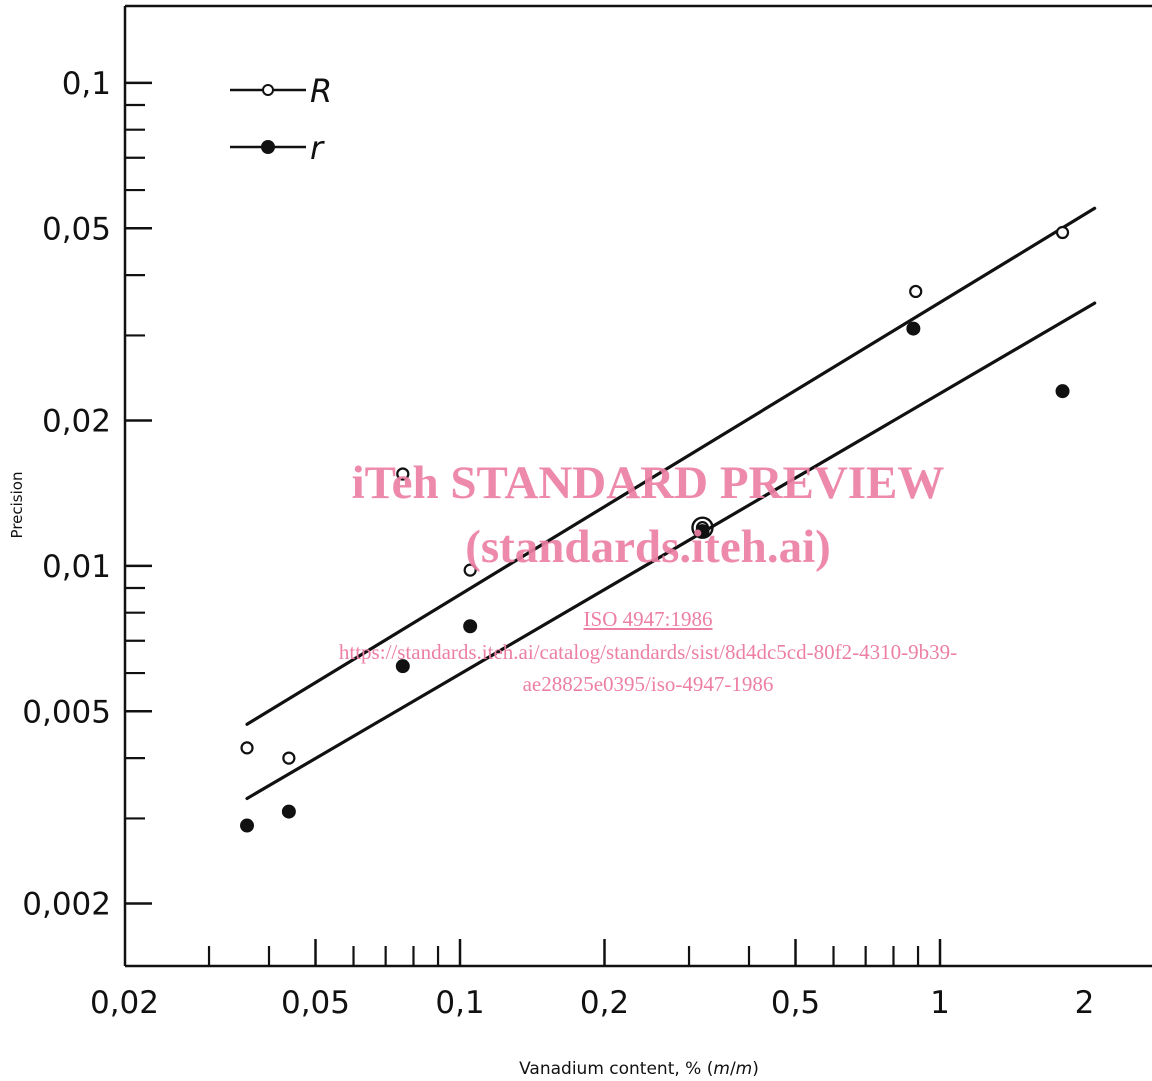 This screenshot has height=1081, width=1152. Describe the element at coordinates (87, 494) in the screenshot. I see `y-axis-ticks: 0,002 0,005 0,01 0,02 0,05 0,1` at that location.